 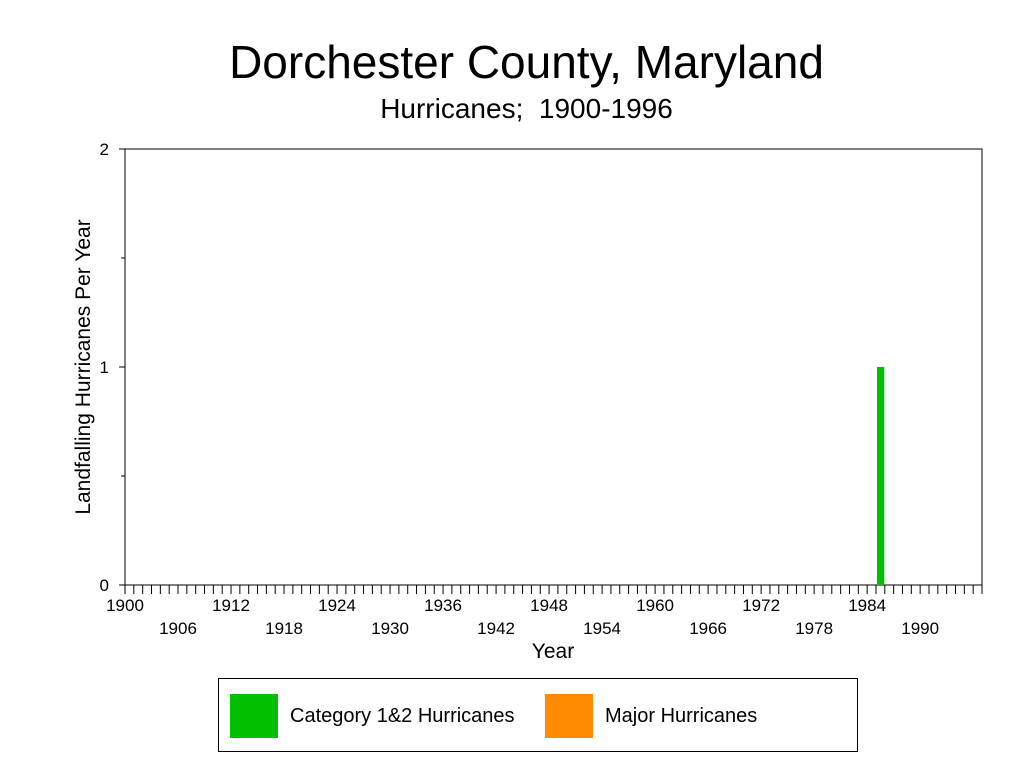 I want to click on x-tick-label: 1906, so click(x=178, y=628).